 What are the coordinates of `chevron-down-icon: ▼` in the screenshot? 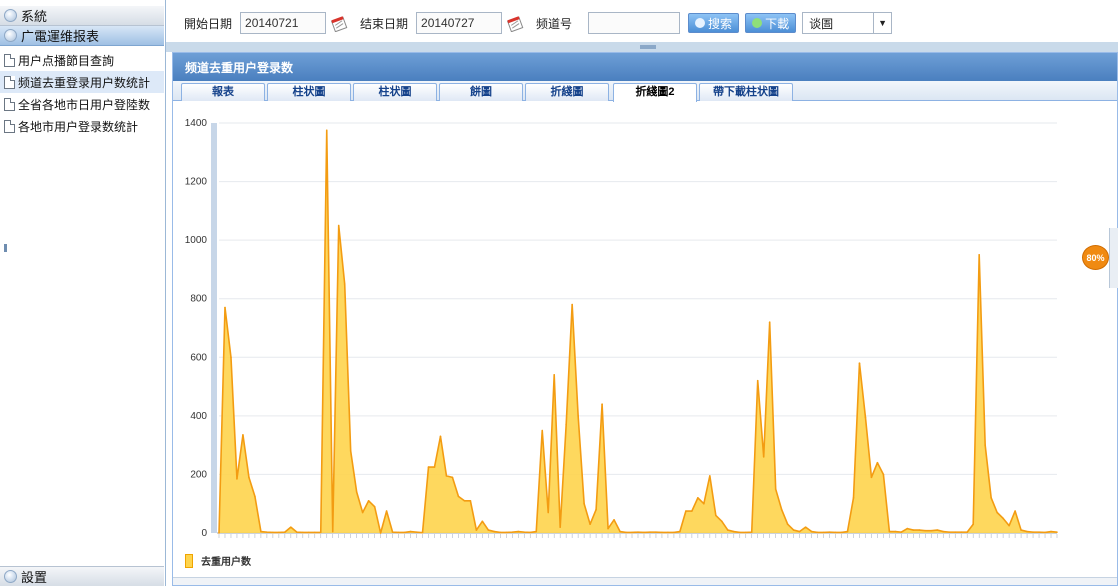 It's located at (883, 23).